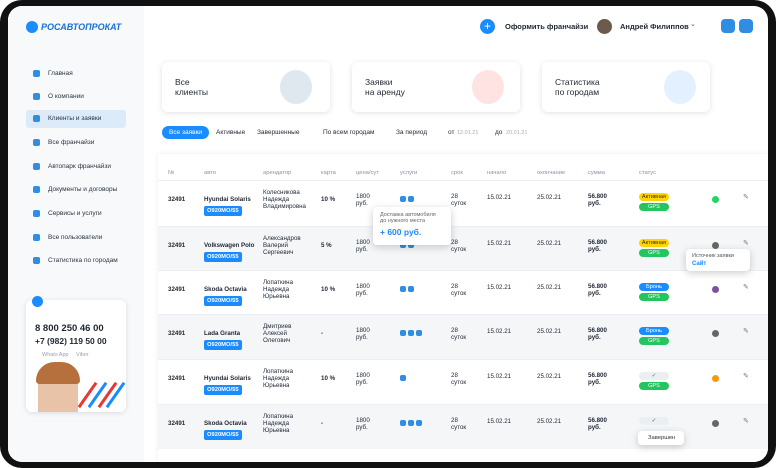 This screenshot has height=468, width=776. What do you see at coordinates (499, 243) in the screenshot?
I see `start-date: 15.02.21` at bounding box center [499, 243].